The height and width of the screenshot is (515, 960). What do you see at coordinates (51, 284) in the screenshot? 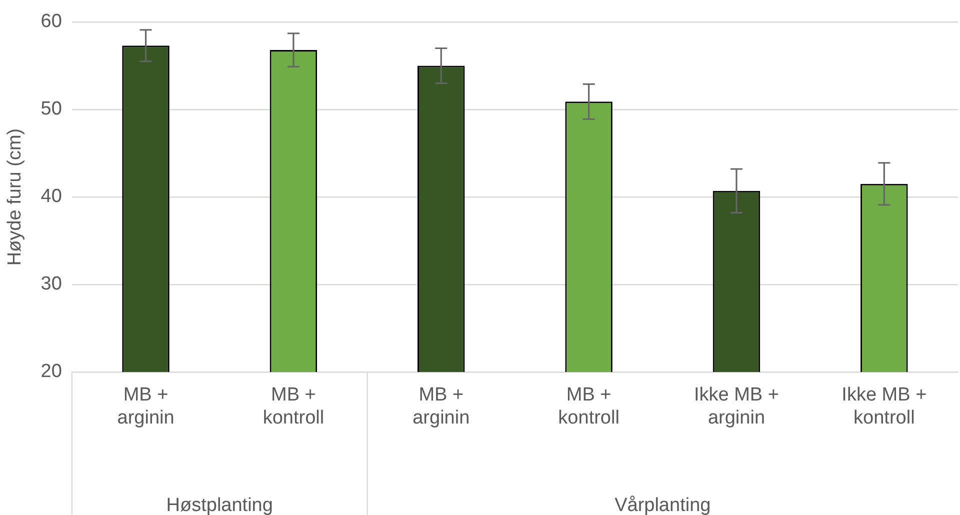
I see `y-tick-label: 30` at bounding box center [51, 284].